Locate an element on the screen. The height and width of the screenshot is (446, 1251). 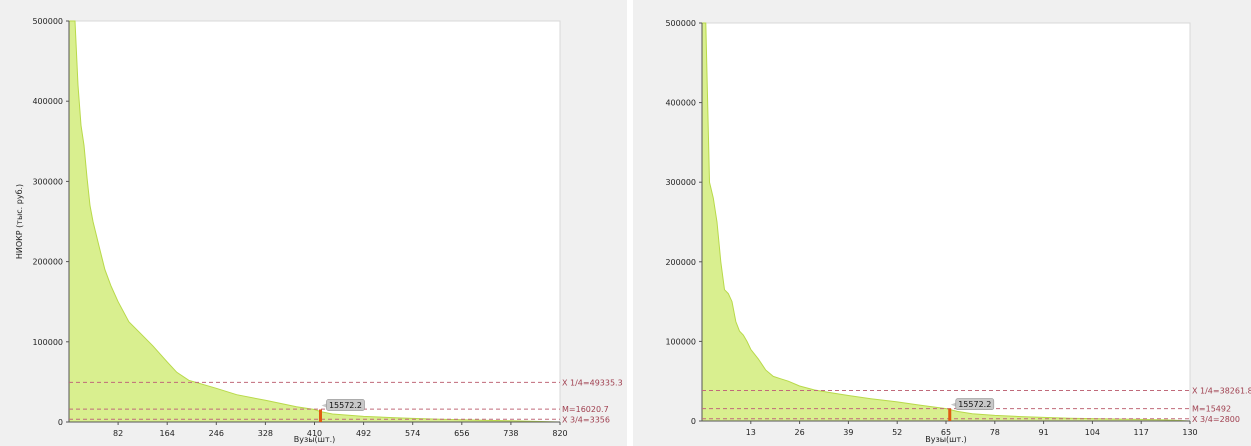
x-tick-label: 104 is located at coordinates (1092, 432).